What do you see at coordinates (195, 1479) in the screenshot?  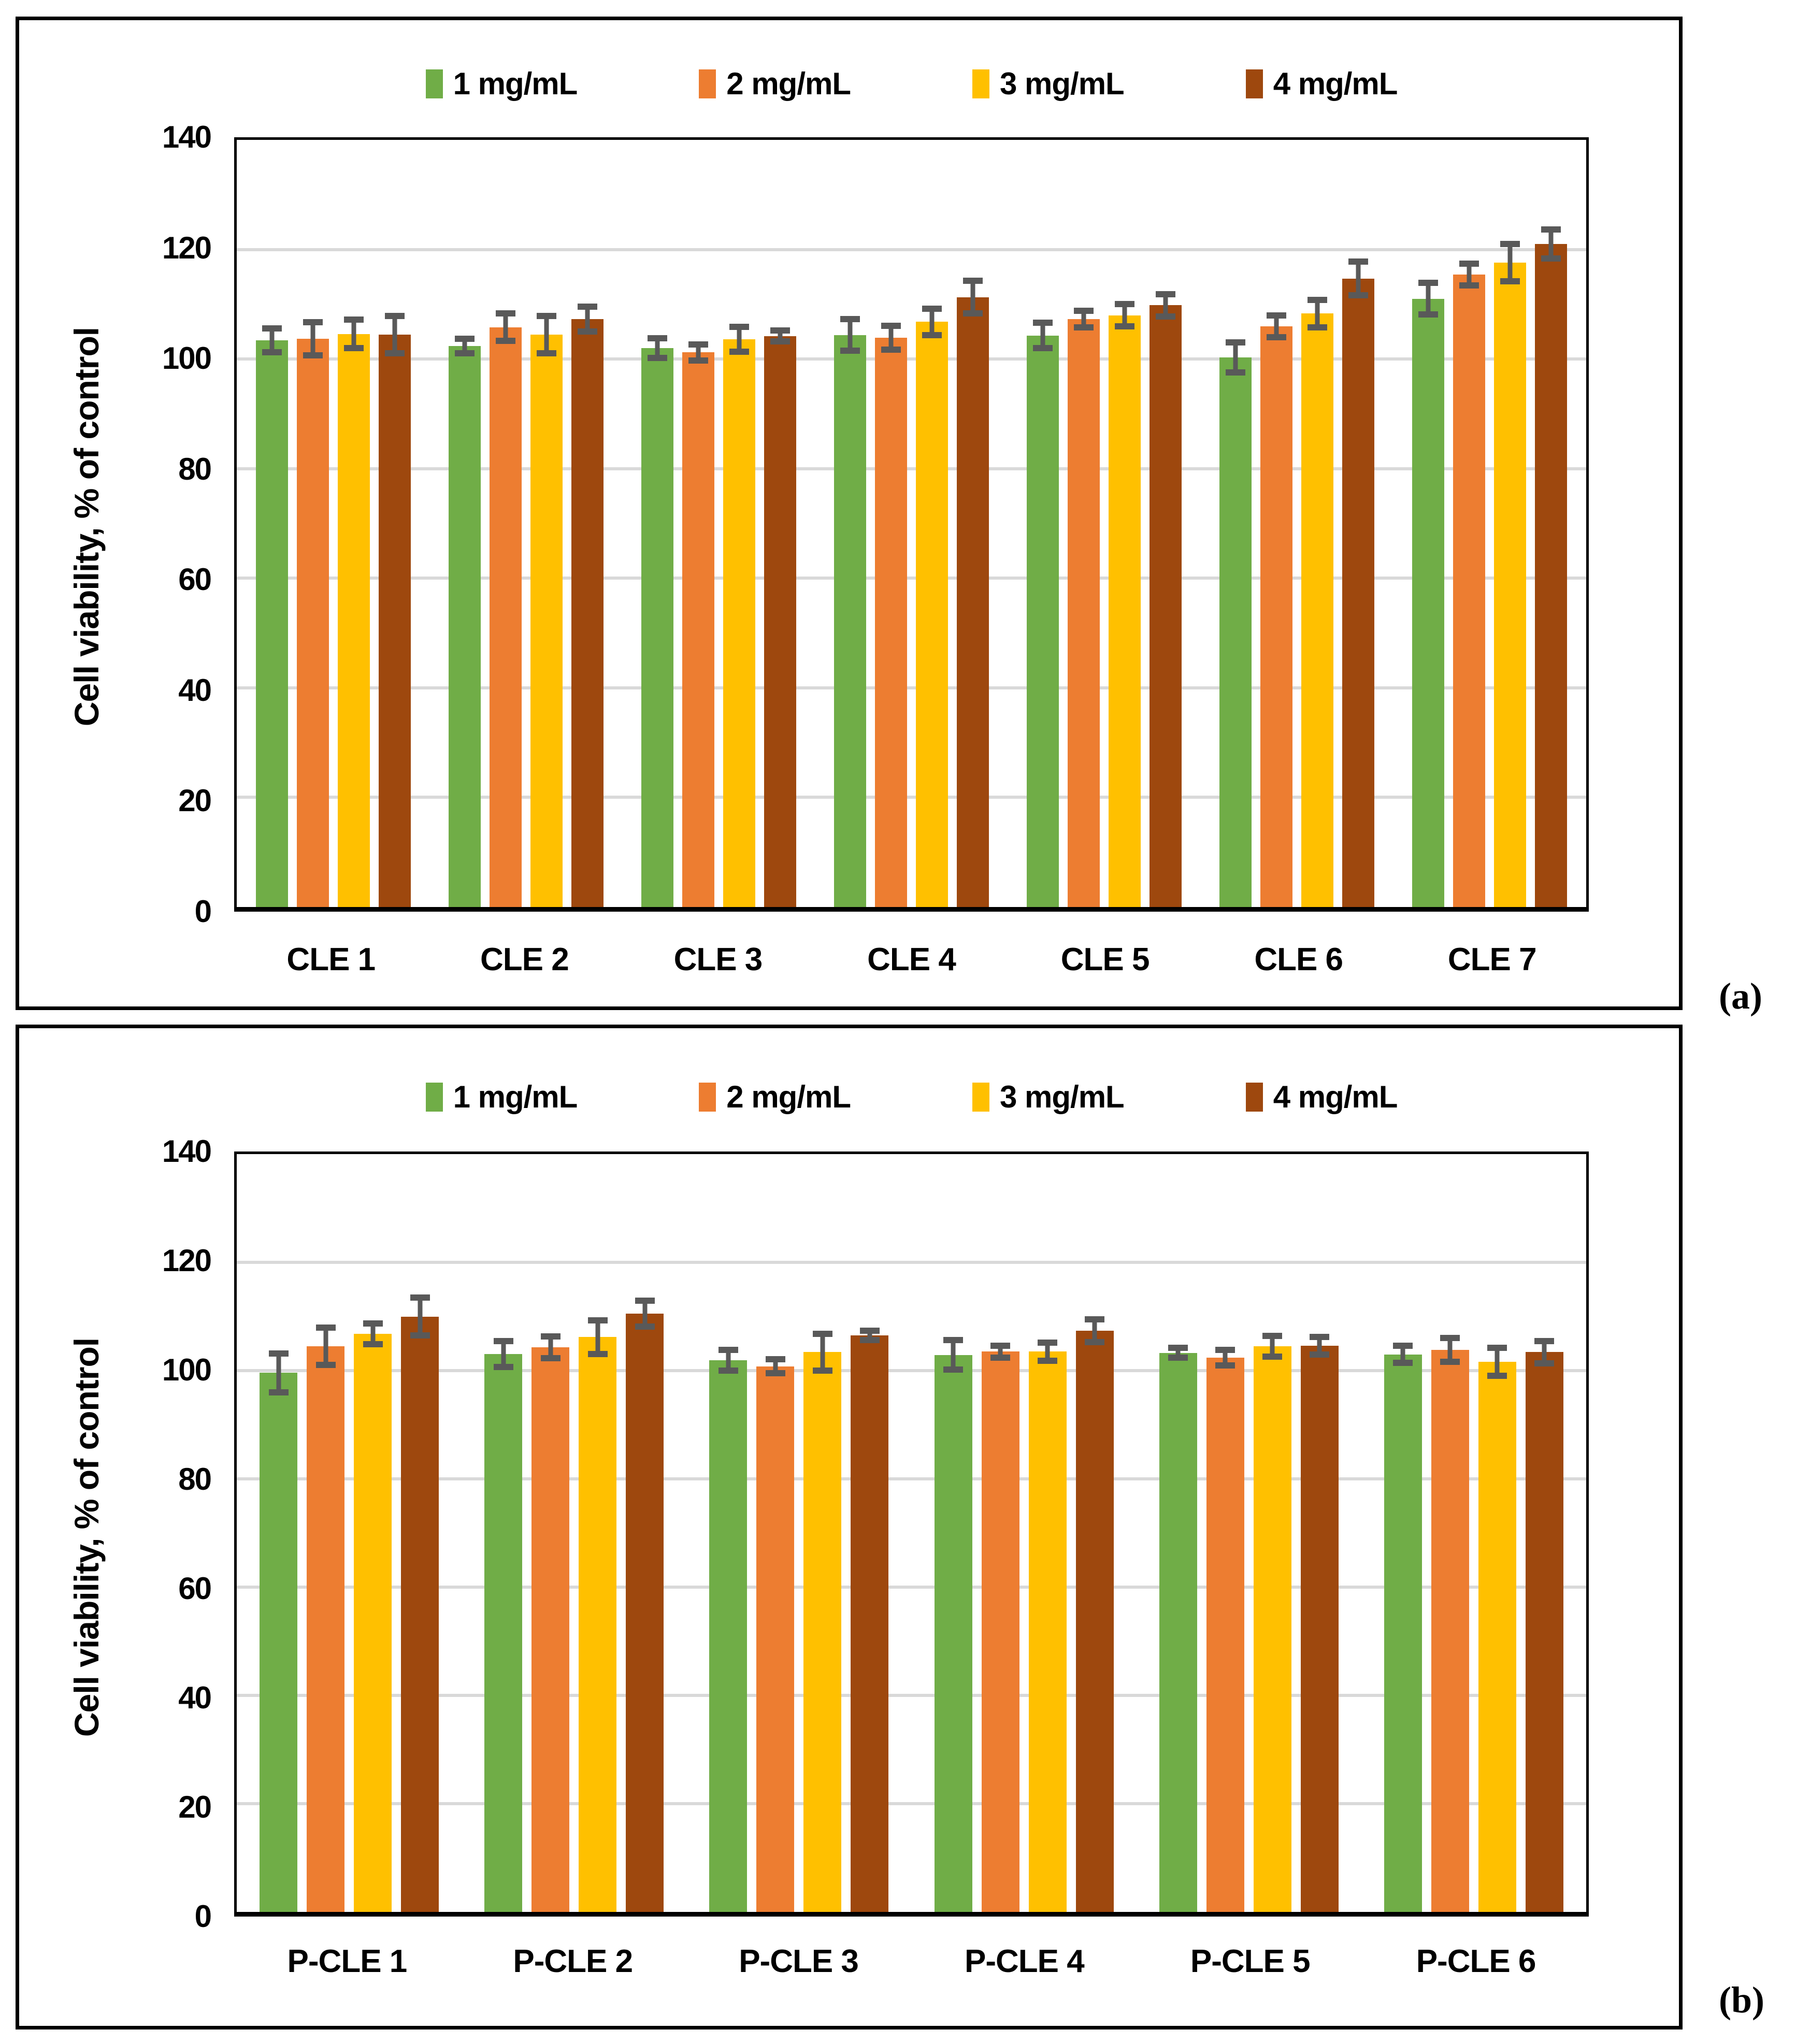 I see `y-tick-label: 80` at bounding box center [195, 1479].